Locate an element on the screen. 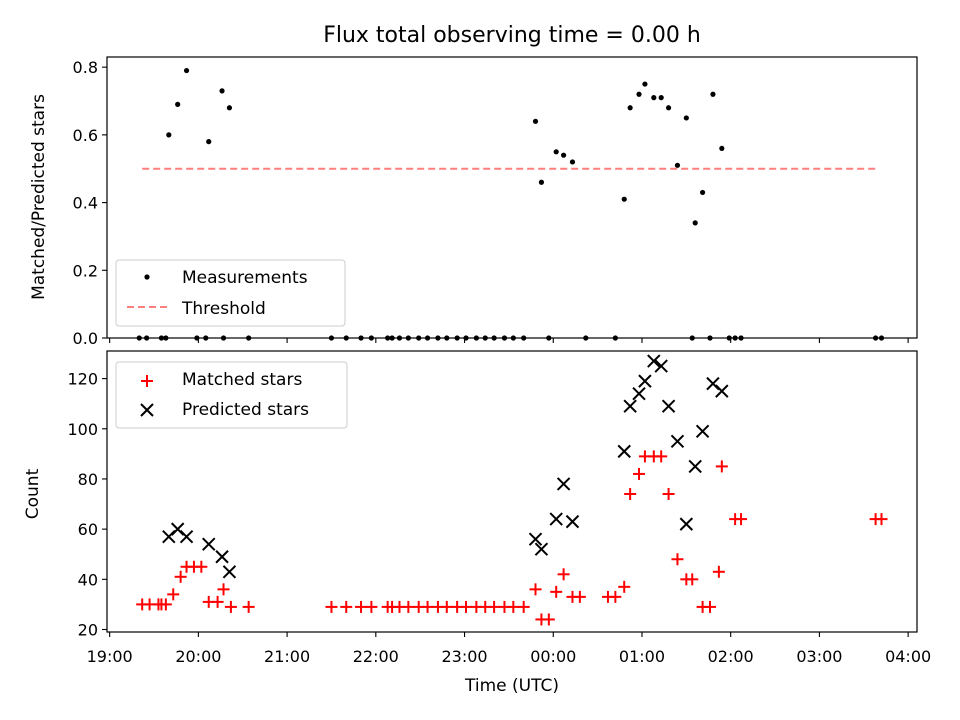 The image size is (960, 720). legend-predicted-label: Predicted stars is located at coordinates (245, 410).